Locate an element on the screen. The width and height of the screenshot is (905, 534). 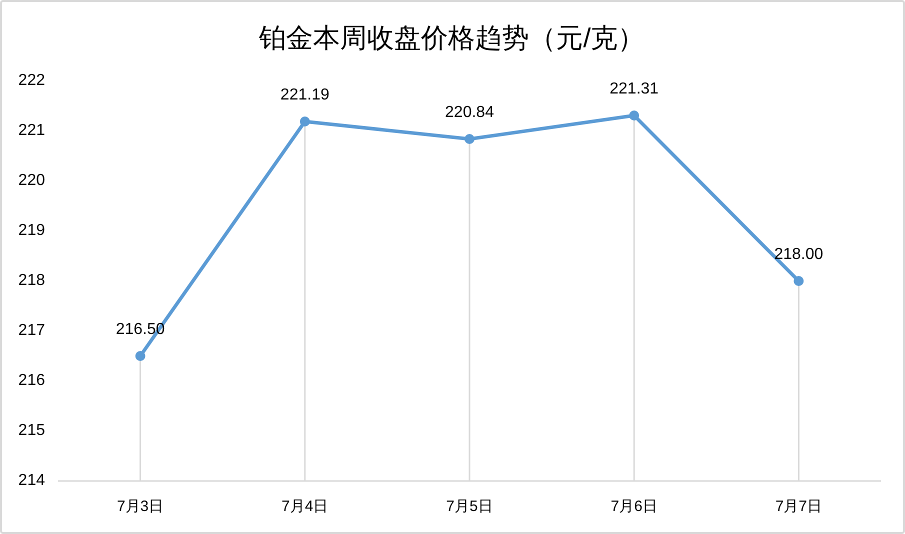
x-tick-label: 7月5日 is located at coordinates (469, 506).